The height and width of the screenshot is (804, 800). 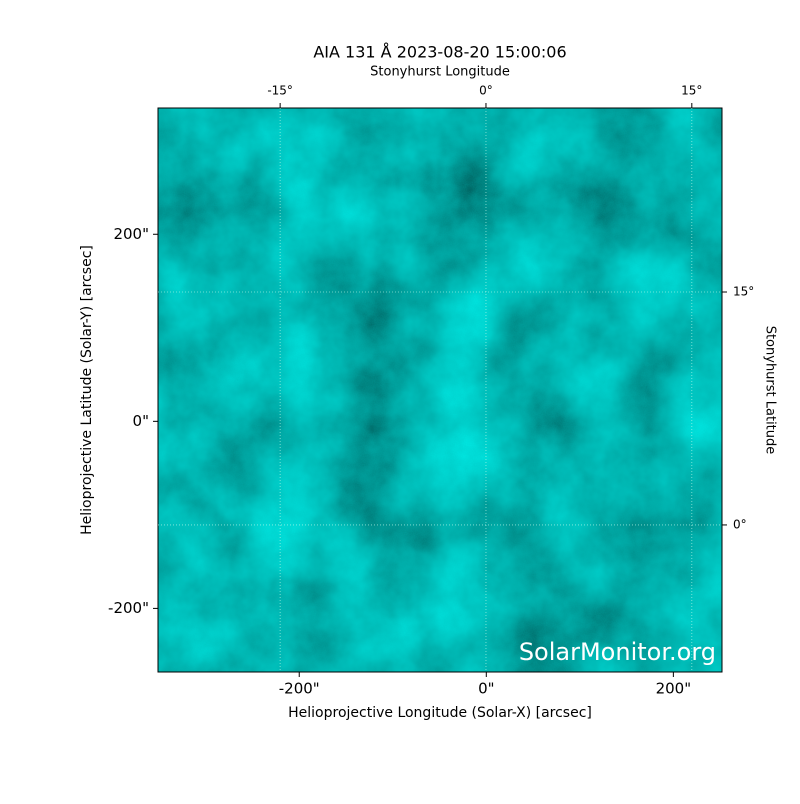 I want to click on x2-axis-label: Stonyhurst Longitude, so click(x=440, y=72).